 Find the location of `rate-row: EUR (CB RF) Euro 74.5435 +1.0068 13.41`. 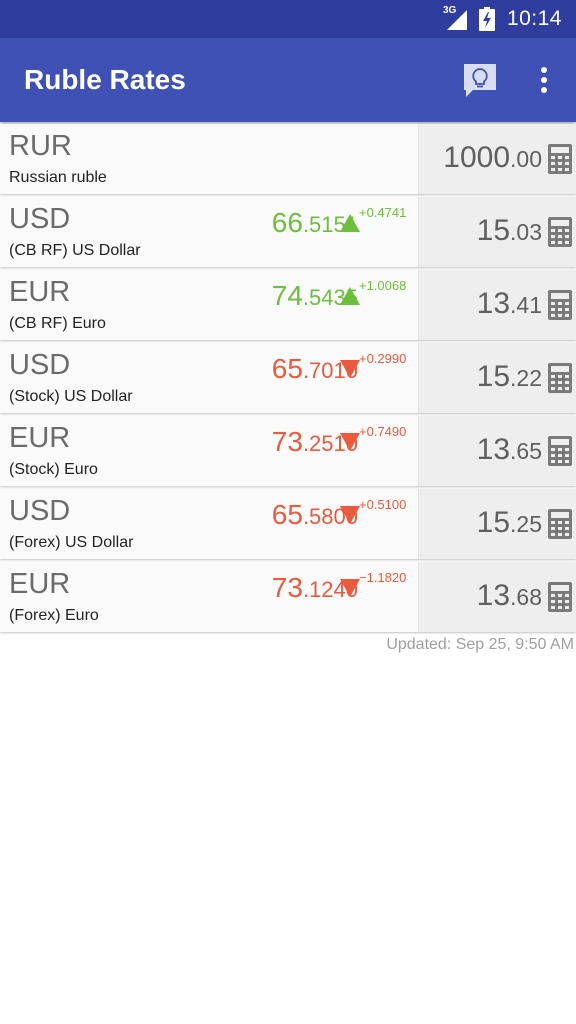

rate-row: EUR (CB RF) Euro 74.5435 +1.0068 13.41 is located at coordinates (288, 305).